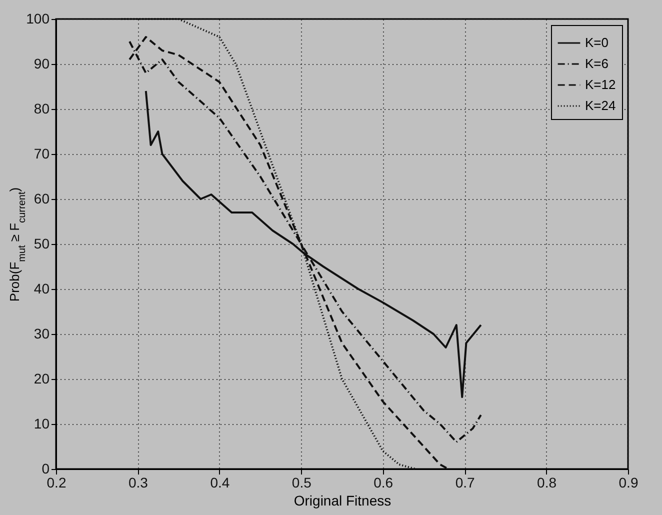 The height and width of the screenshot is (515, 662). What do you see at coordinates (42, 198) in the screenshot?
I see `y-tick-label: 60` at bounding box center [42, 198].